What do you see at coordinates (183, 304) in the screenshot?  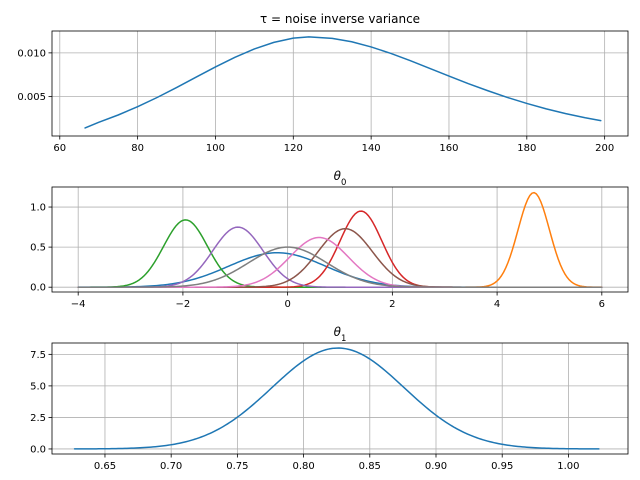 I see `x-tick-label: −2` at bounding box center [183, 304].